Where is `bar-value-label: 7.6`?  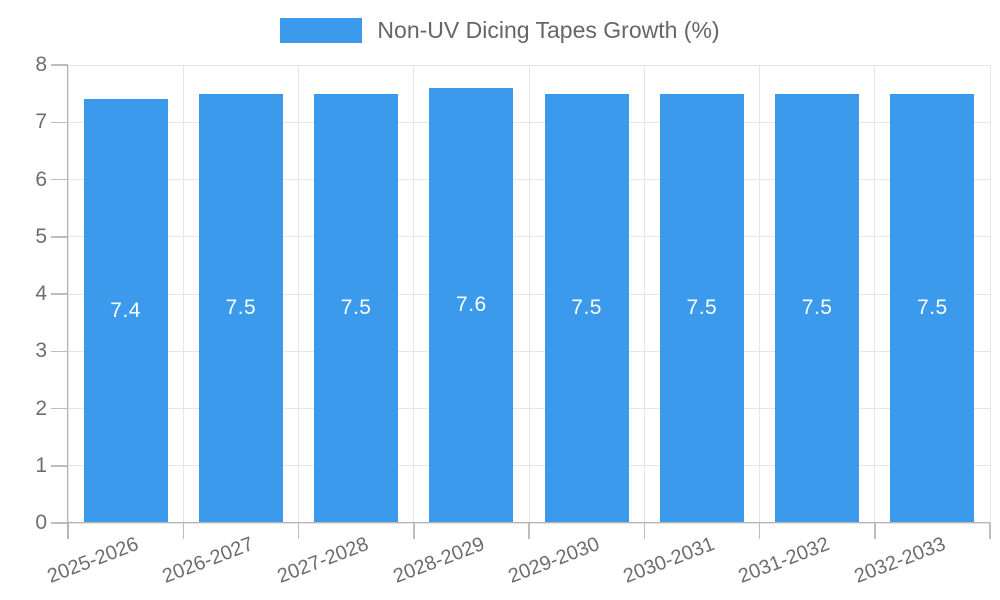
bar-value-label: 7.6 is located at coordinates (471, 305).